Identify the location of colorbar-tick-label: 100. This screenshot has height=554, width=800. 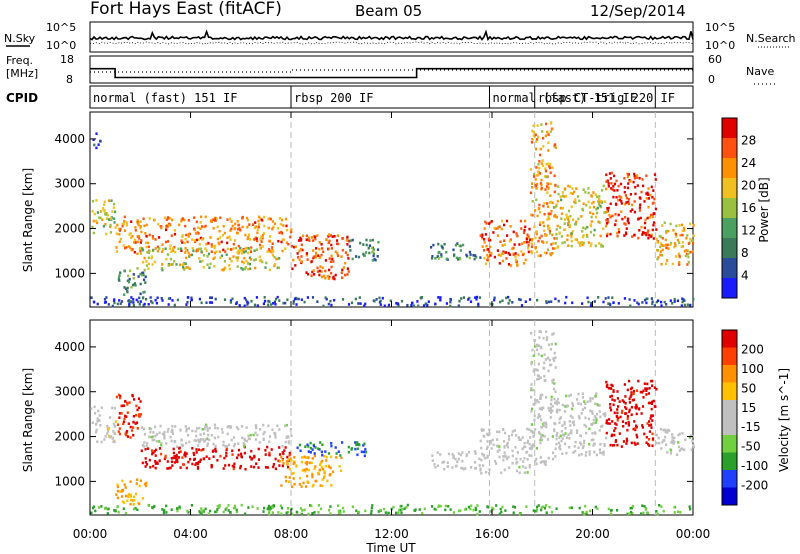
(752, 369).